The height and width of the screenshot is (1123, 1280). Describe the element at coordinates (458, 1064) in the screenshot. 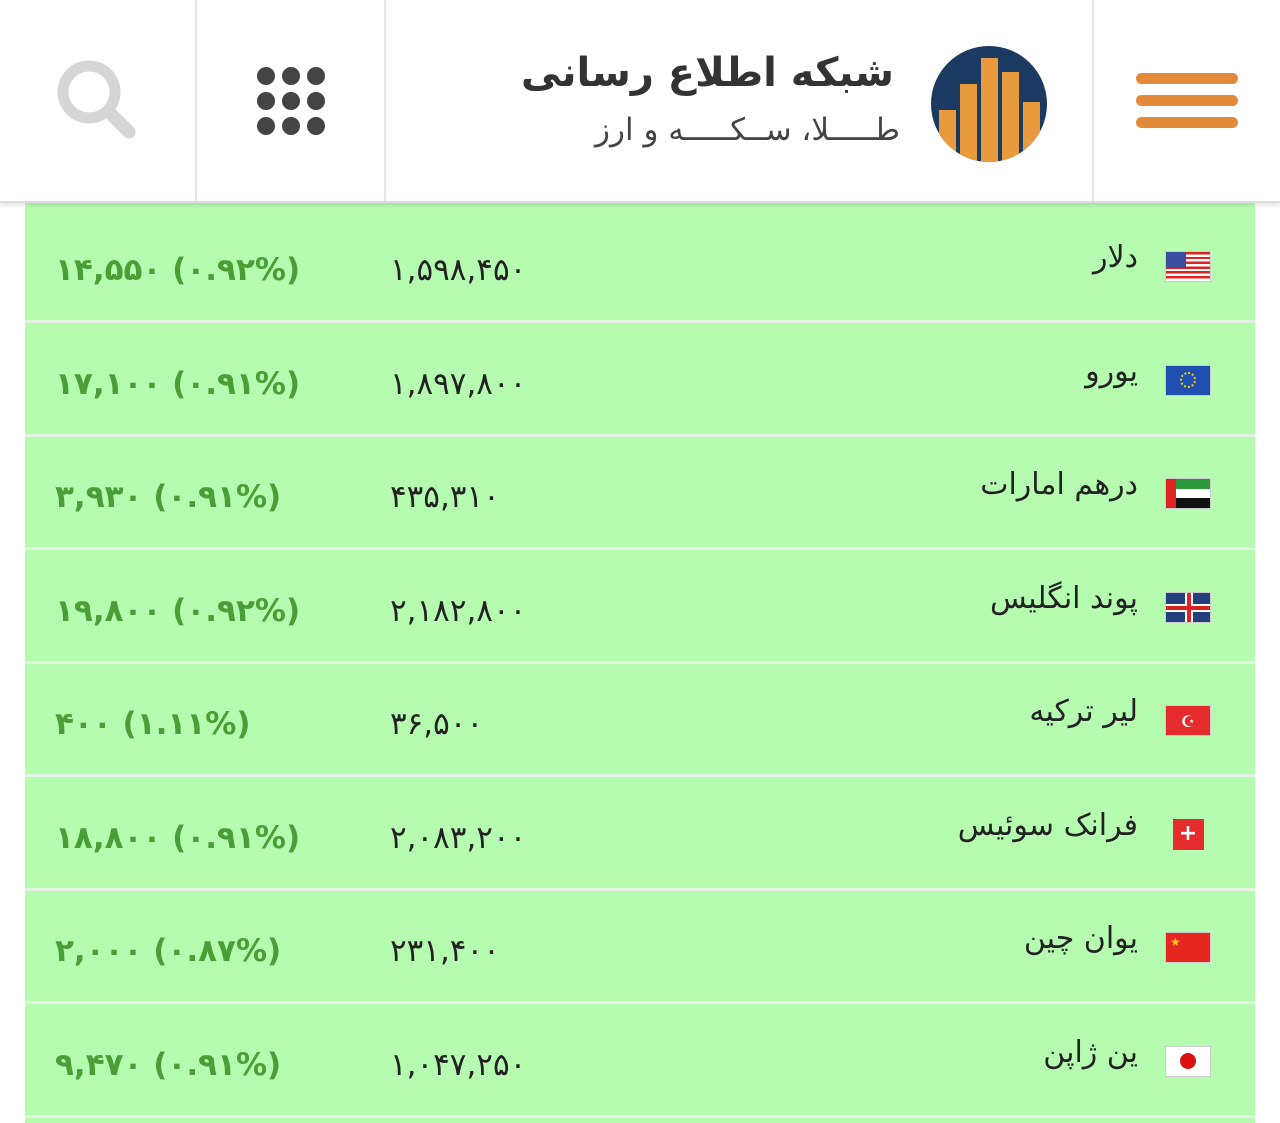

I see `currency-price: ۱,۰۴۷,۲۵۰` at that location.